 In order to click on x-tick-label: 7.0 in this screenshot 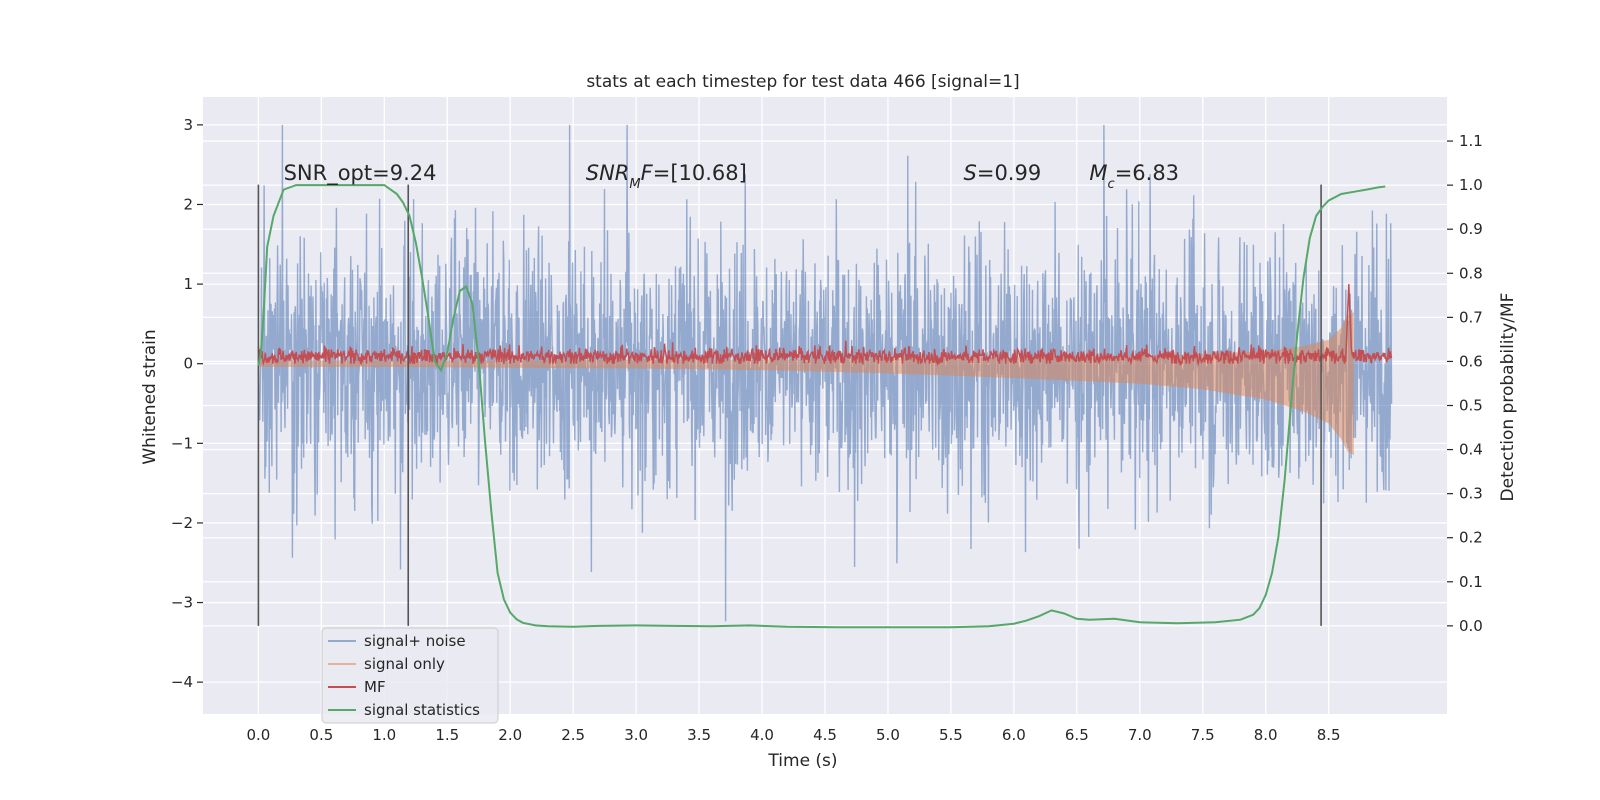, I will do `click(1140, 735)`.